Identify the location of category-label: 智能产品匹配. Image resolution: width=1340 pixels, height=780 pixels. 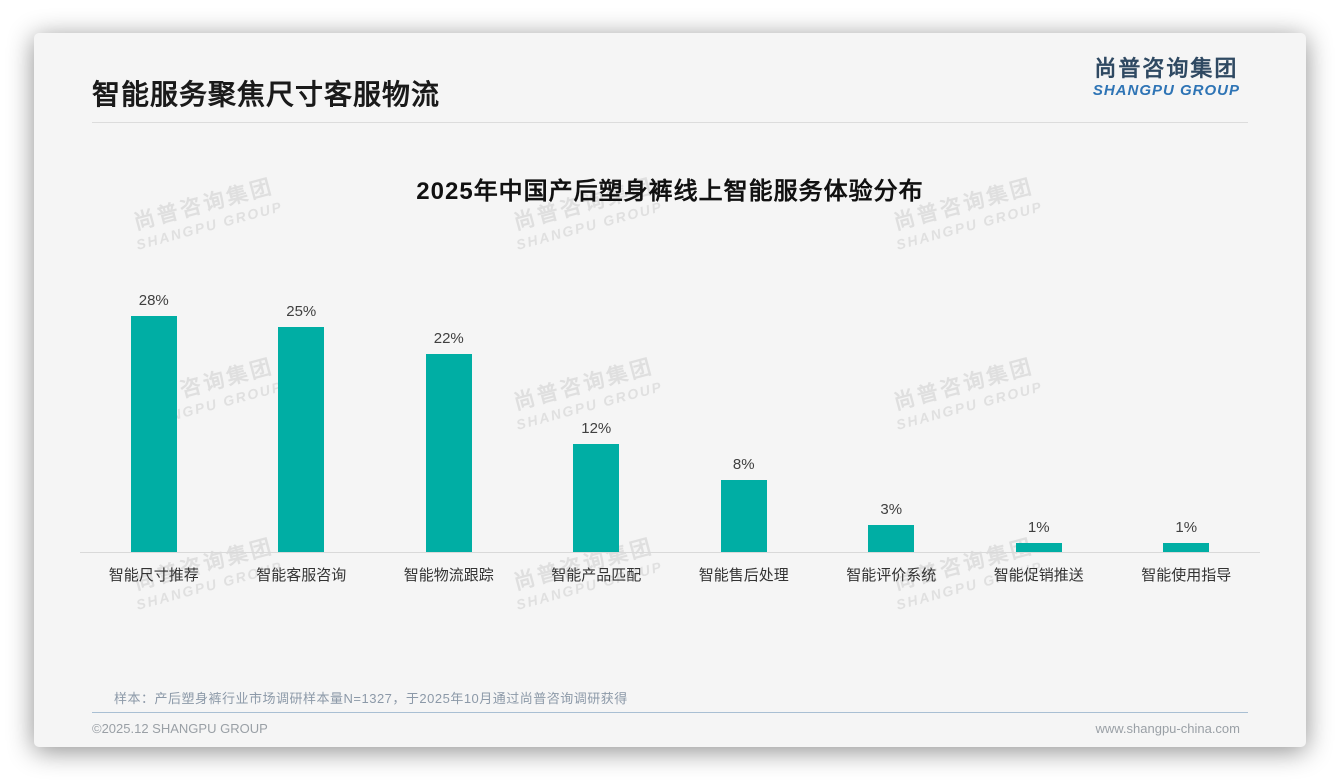
(596, 575).